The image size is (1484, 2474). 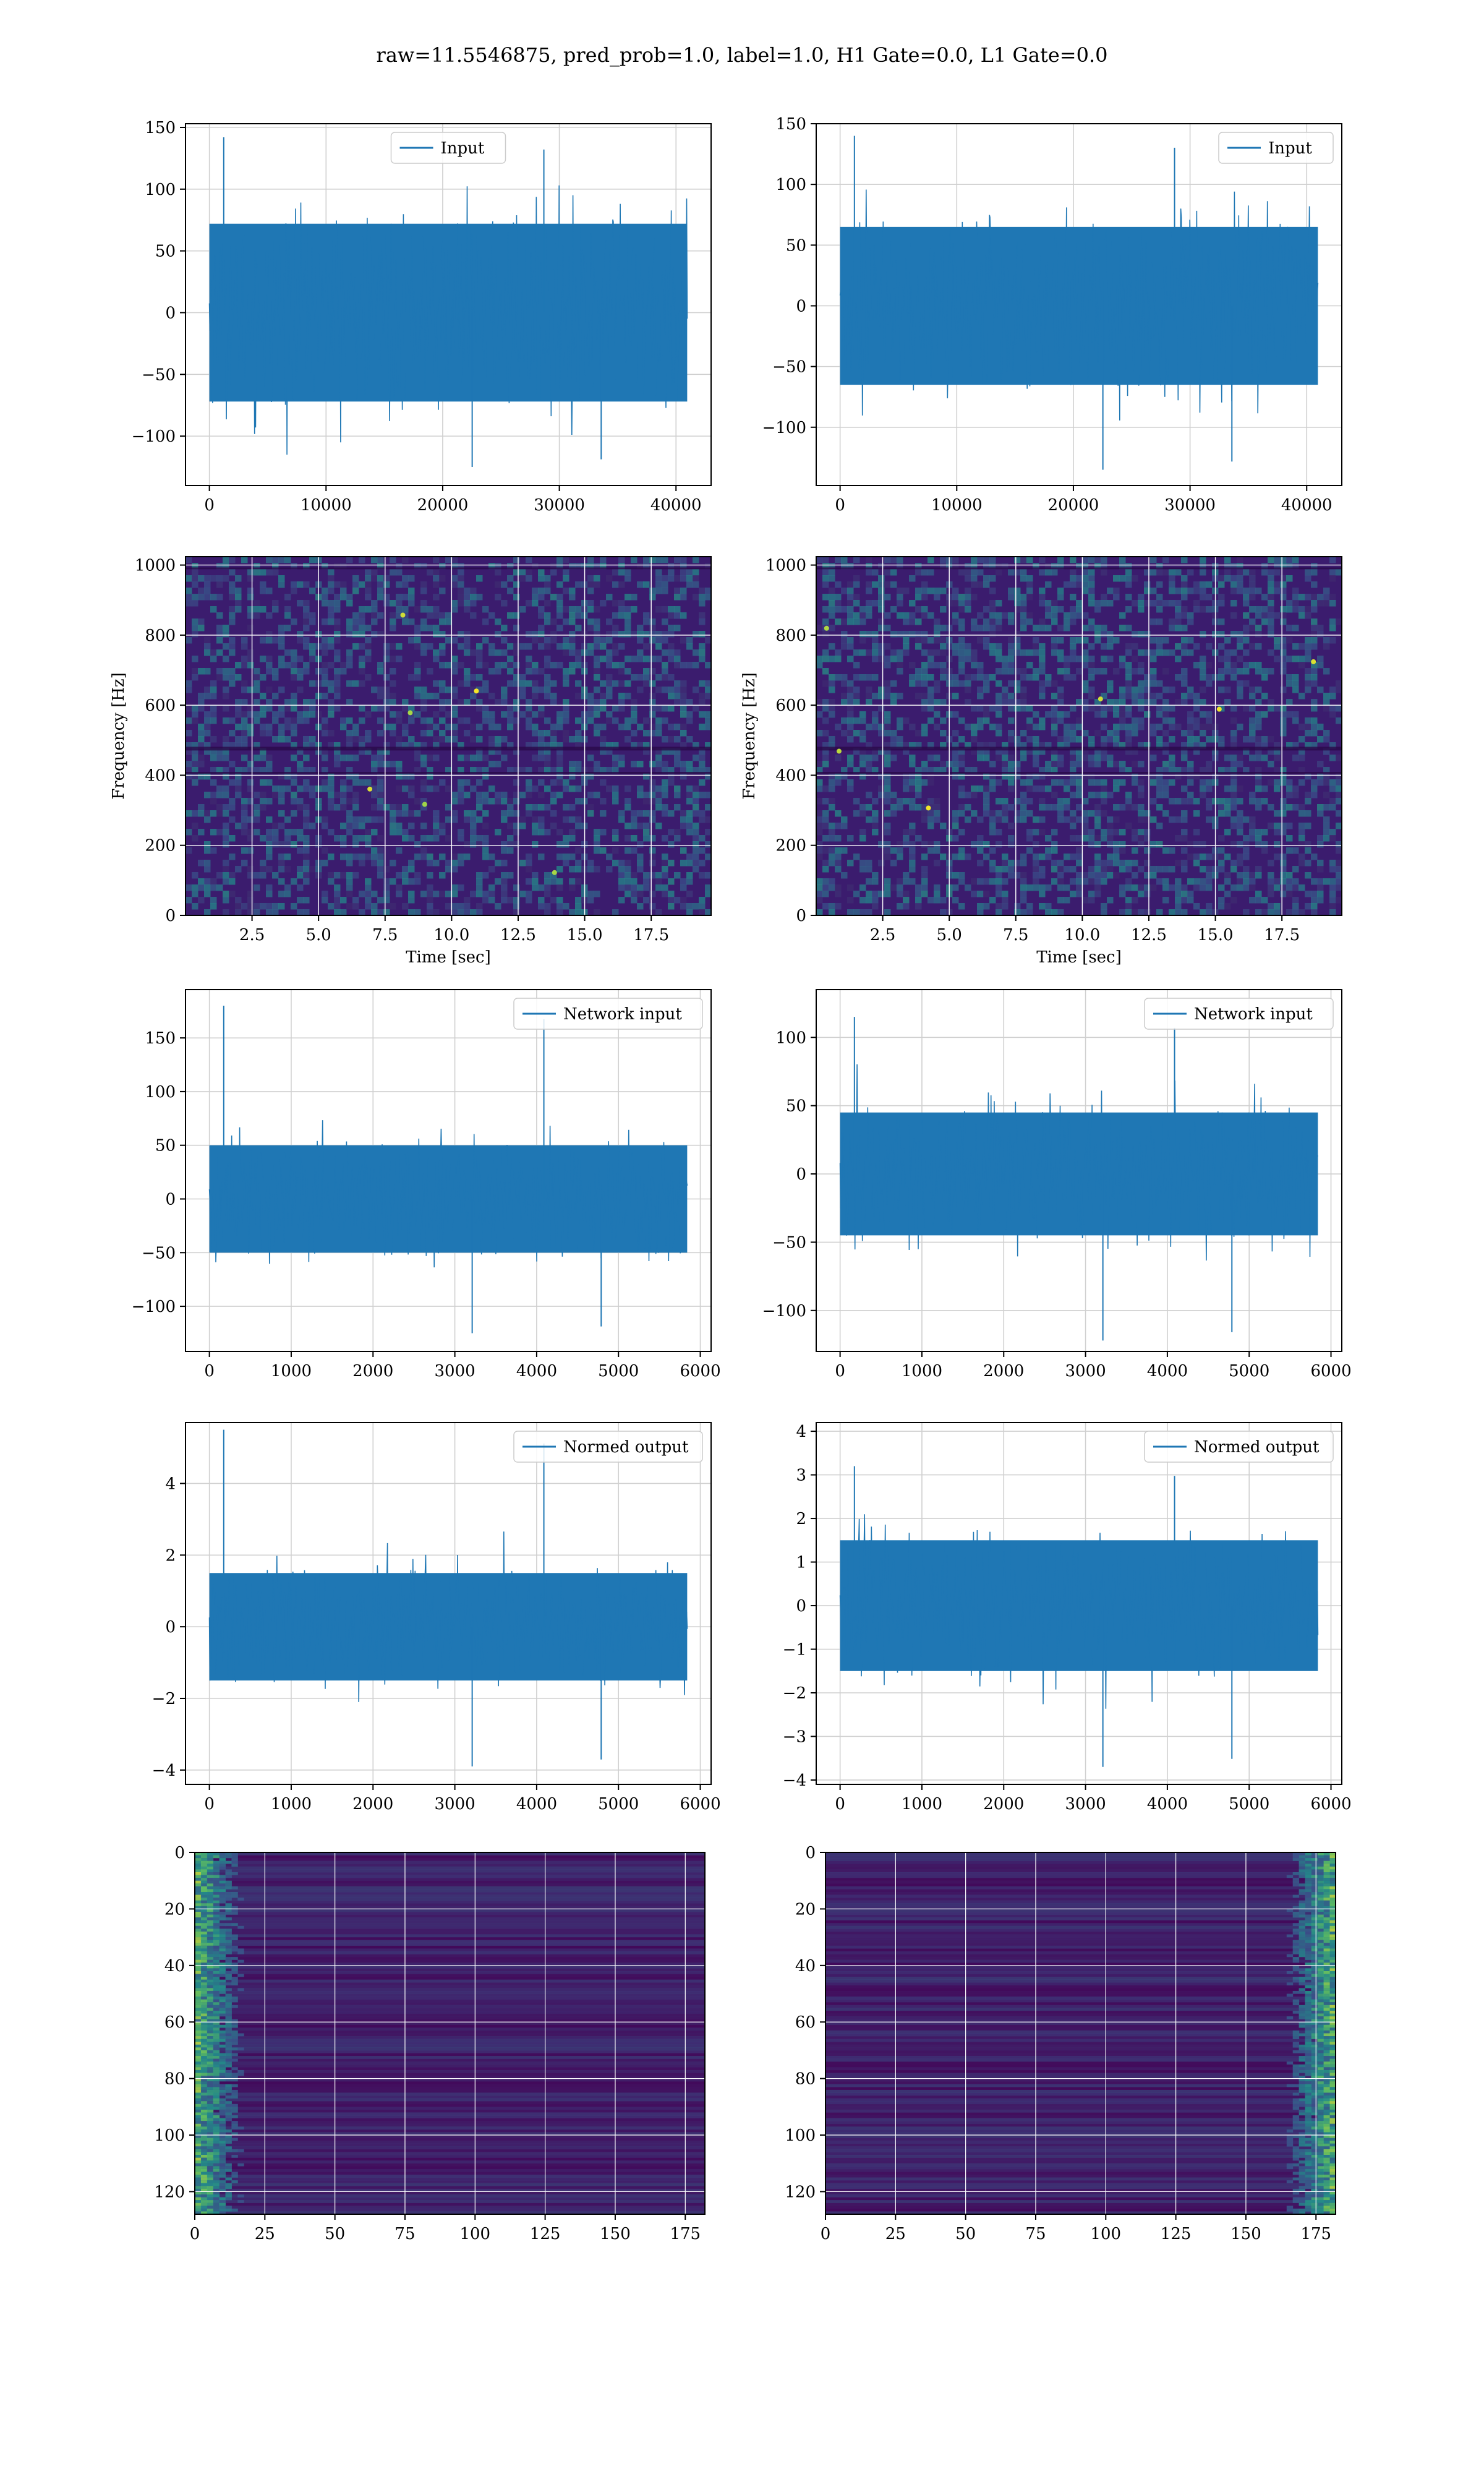 What do you see at coordinates (957, 505) in the screenshot?
I see `l1-input-xtick-label: 10000` at bounding box center [957, 505].